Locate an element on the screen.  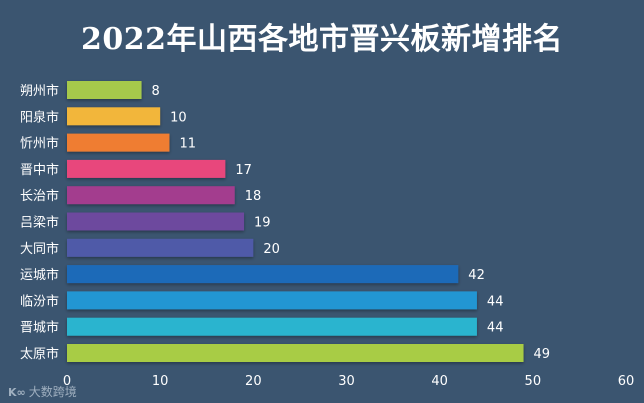
watermark-text: 大数跨境 is located at coordinates (52, 392).